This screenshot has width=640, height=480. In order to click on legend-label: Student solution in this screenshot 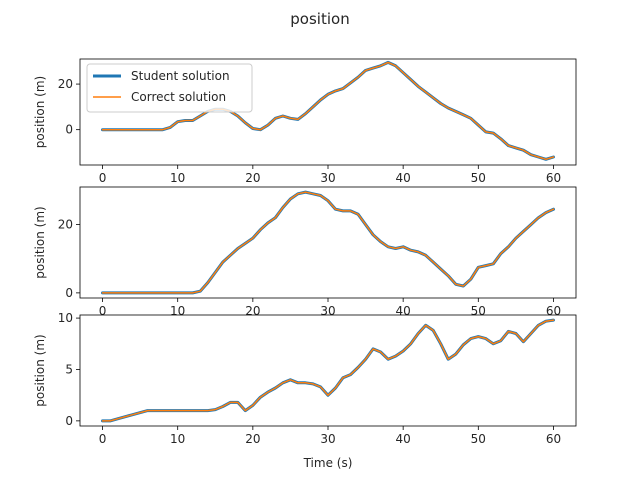, I will do `click(180, 76)`.